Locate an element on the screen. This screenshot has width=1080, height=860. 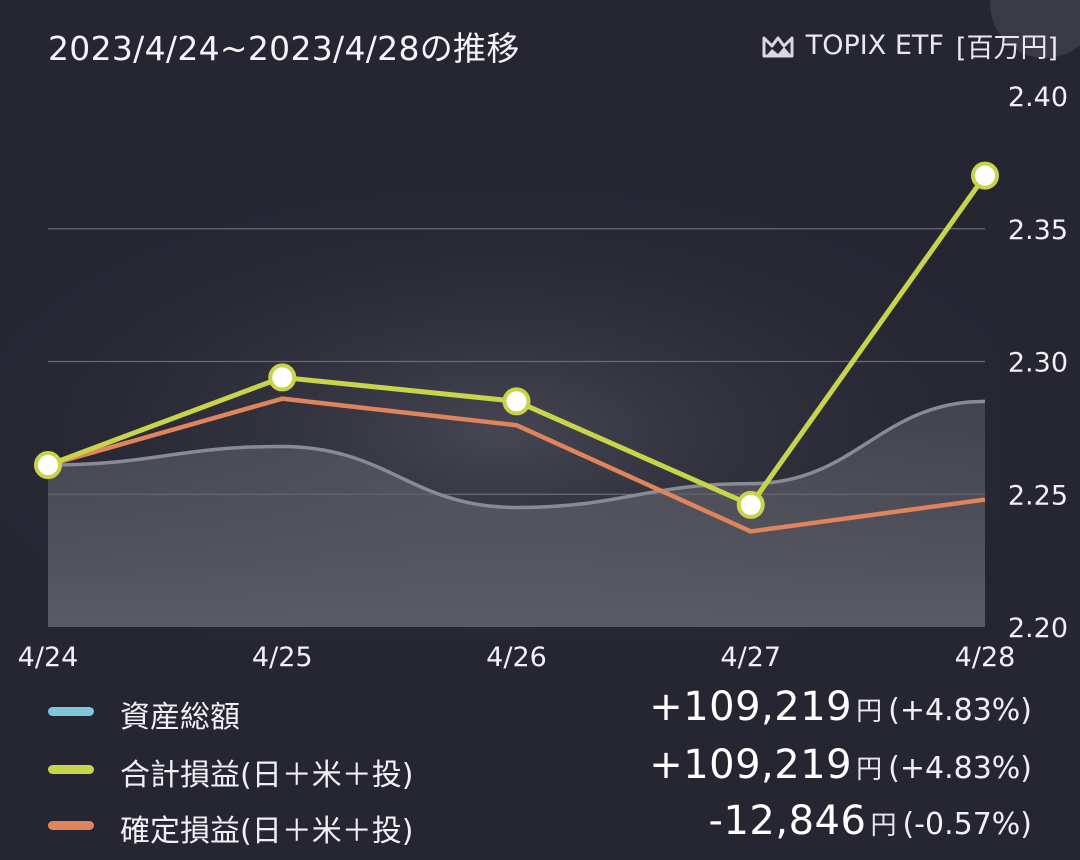
x-tick-label: 4/27 is located at coordinates (750, 657).